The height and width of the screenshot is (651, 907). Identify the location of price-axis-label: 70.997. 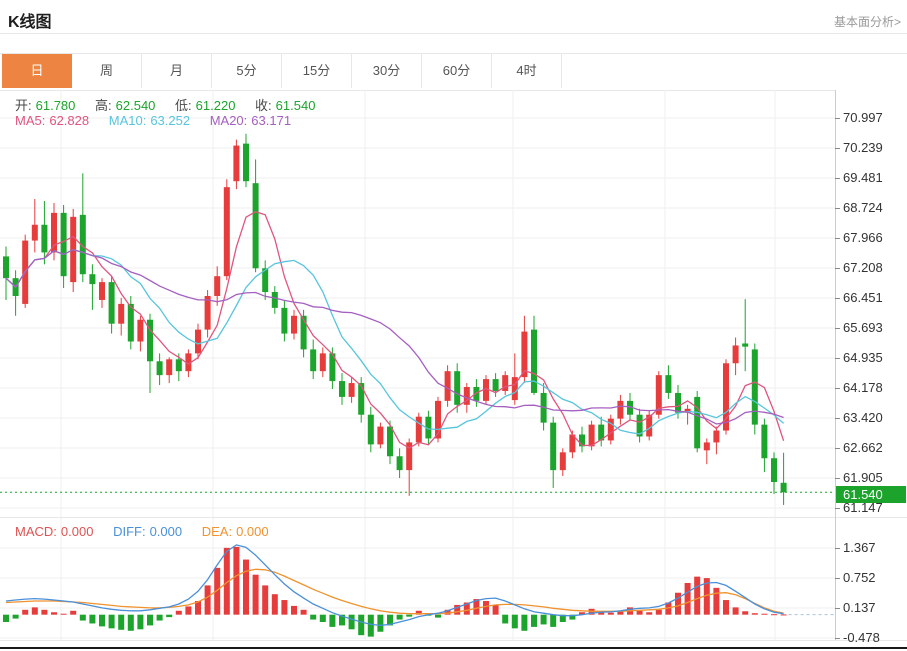
(863, 117).